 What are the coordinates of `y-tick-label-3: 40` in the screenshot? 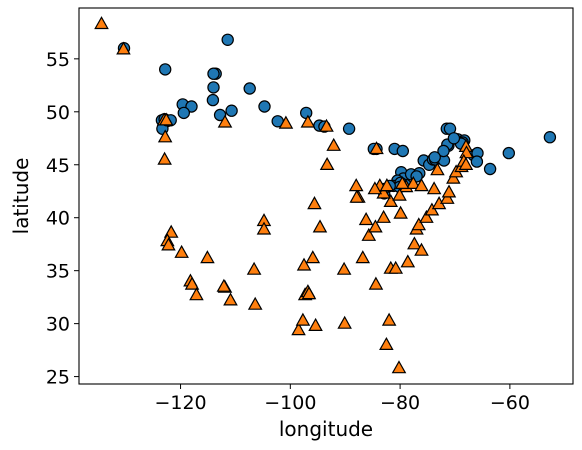 It's located at (58, 219).